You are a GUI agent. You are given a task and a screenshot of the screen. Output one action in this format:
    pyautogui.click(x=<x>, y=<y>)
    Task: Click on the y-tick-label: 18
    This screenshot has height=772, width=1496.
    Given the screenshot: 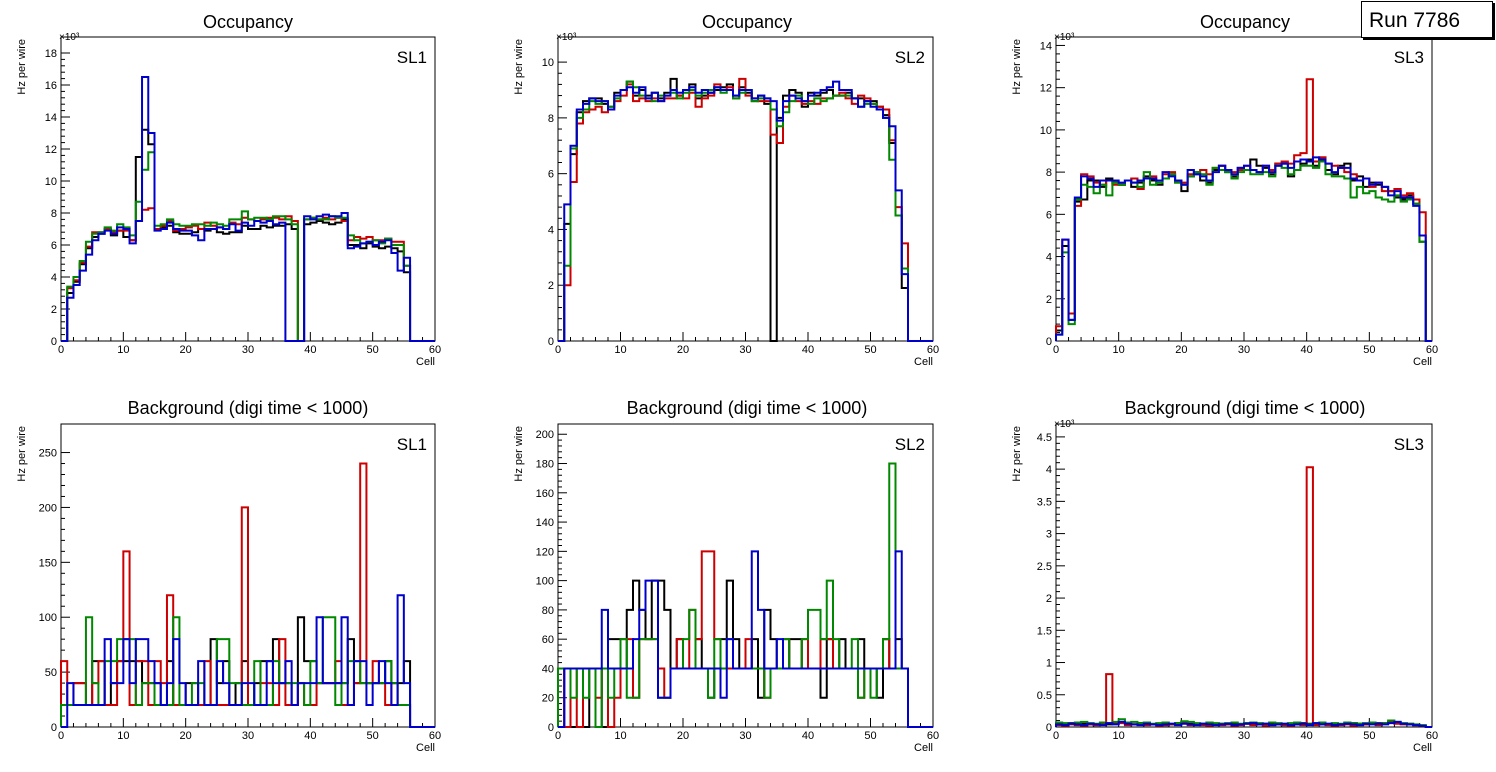 What is the action you would take?
    pyautogui.click(x=51, y=54)
    